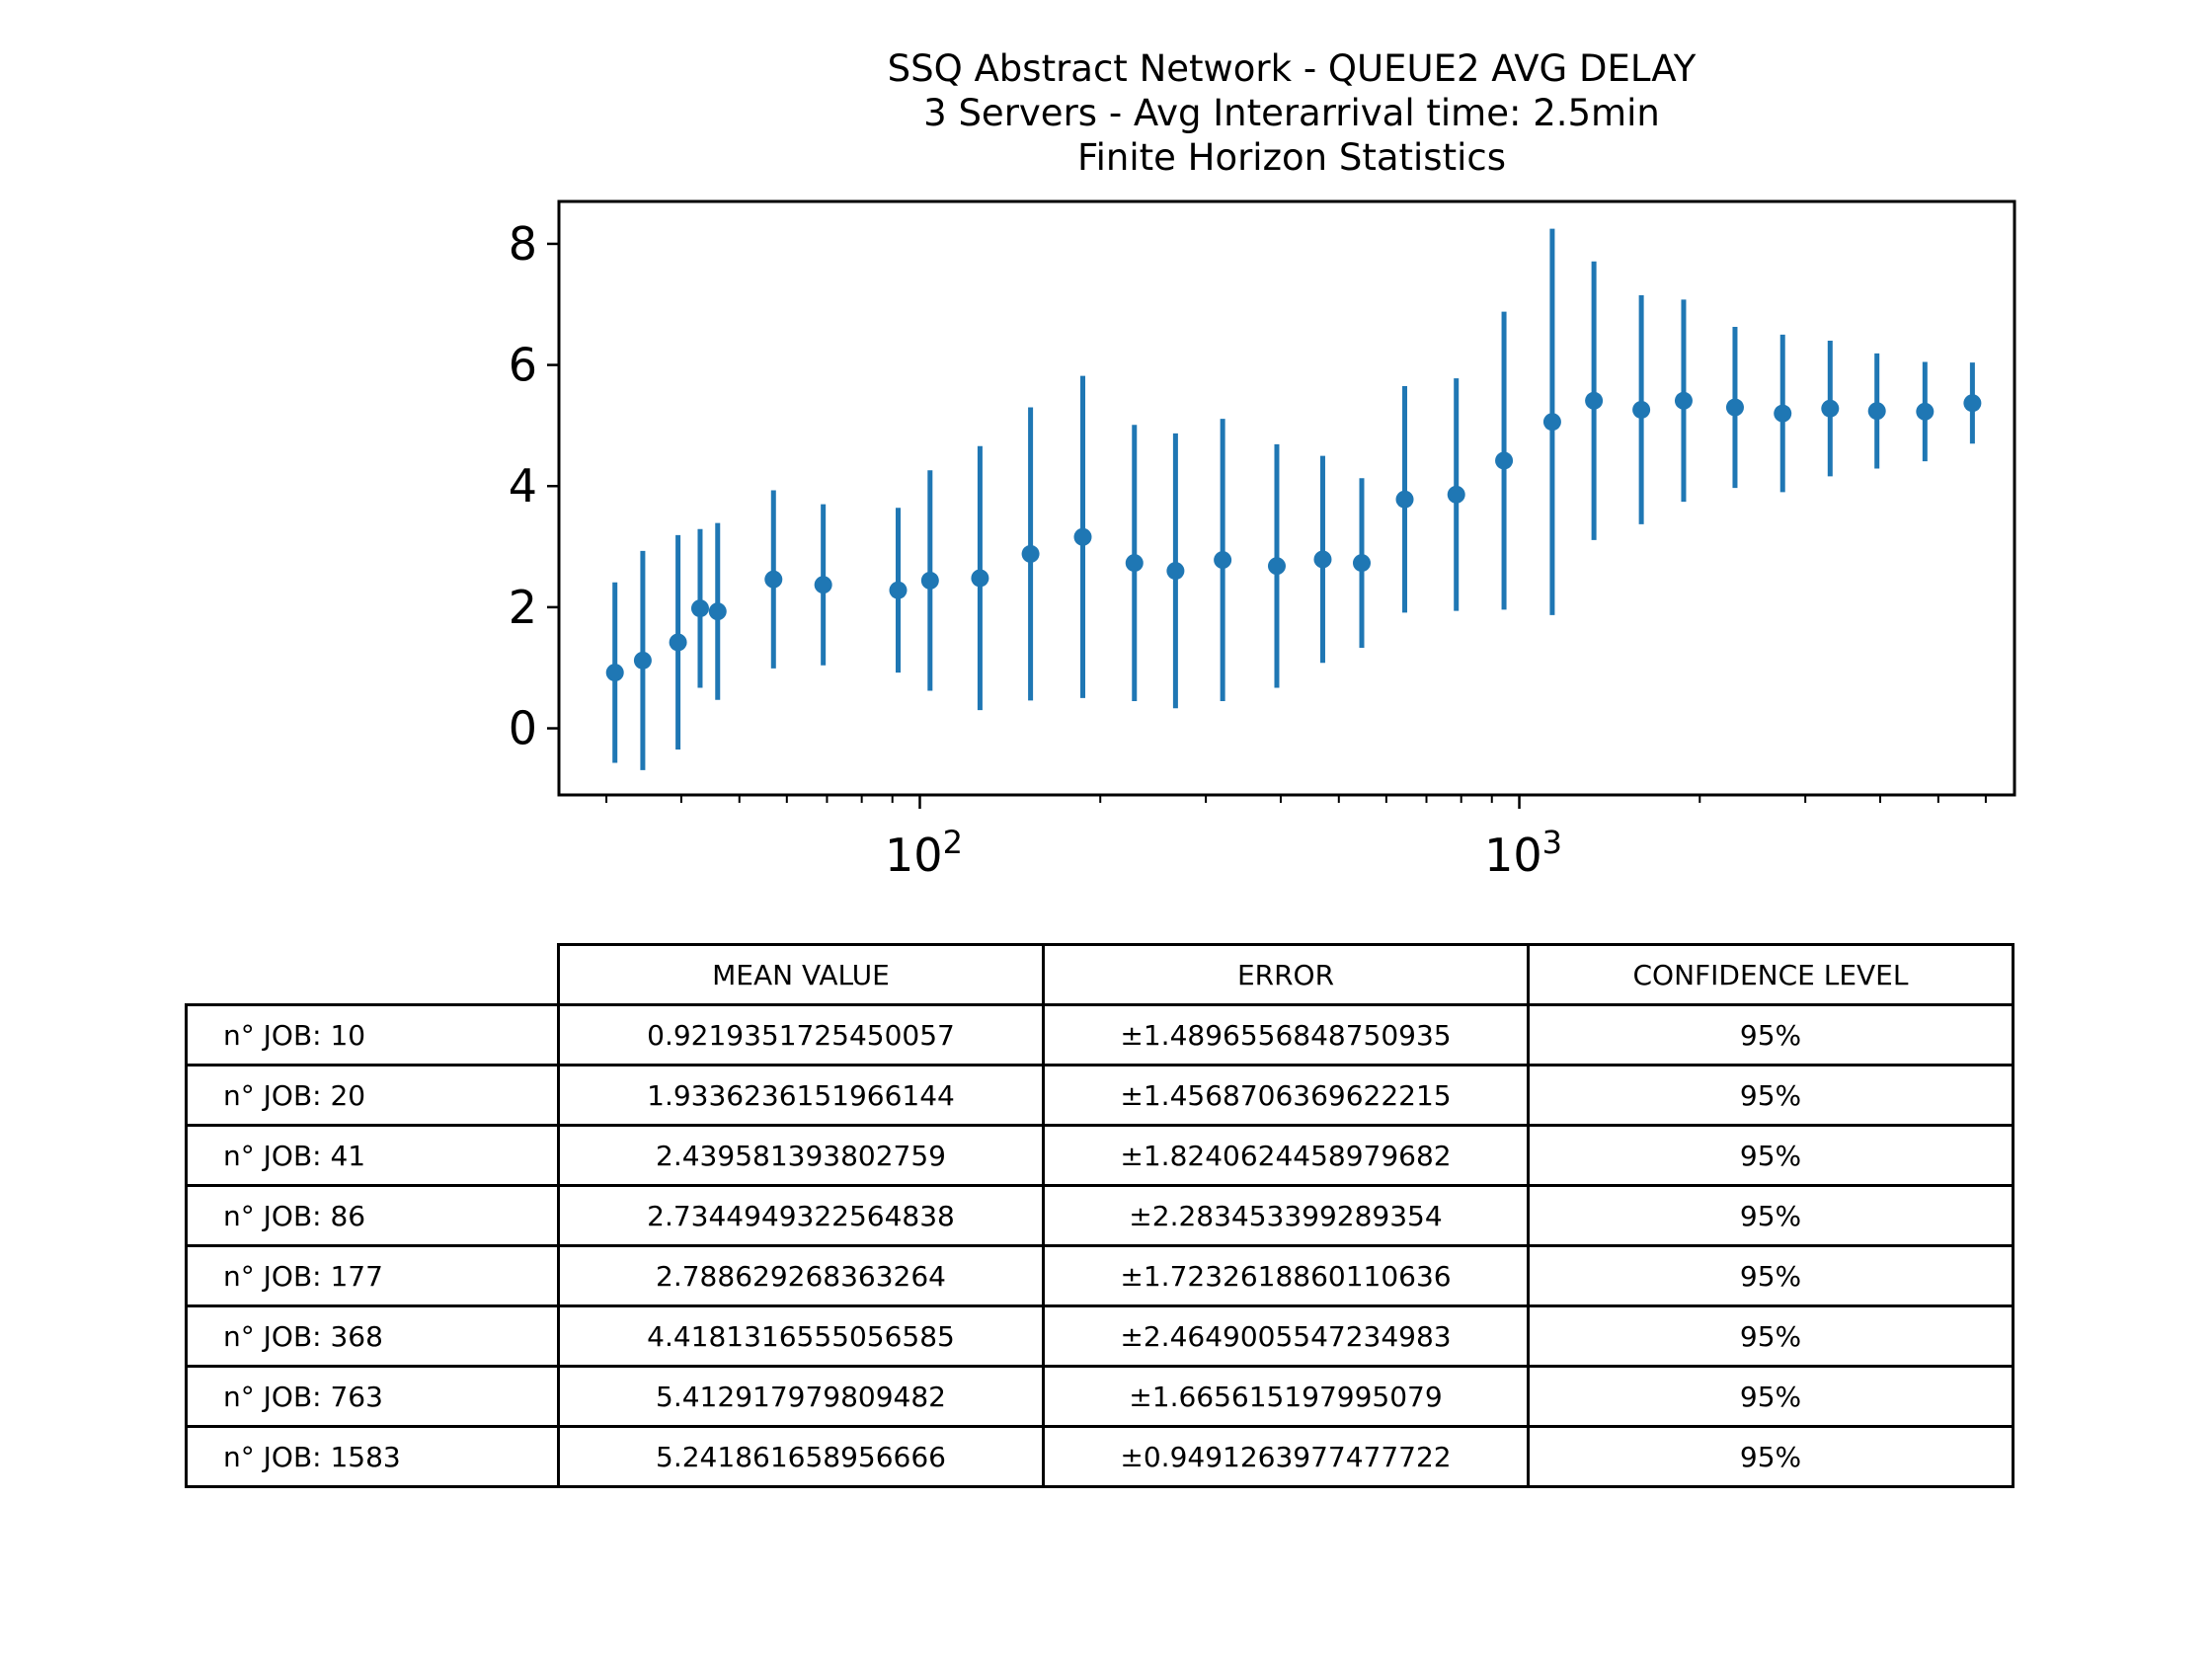 This screenshot has width=2212, height=1659. Describe the element at coordinates (1771, 975) in the screenshot. I see `column-header-confidence: CONFIDENCE LEVEL` at that location.